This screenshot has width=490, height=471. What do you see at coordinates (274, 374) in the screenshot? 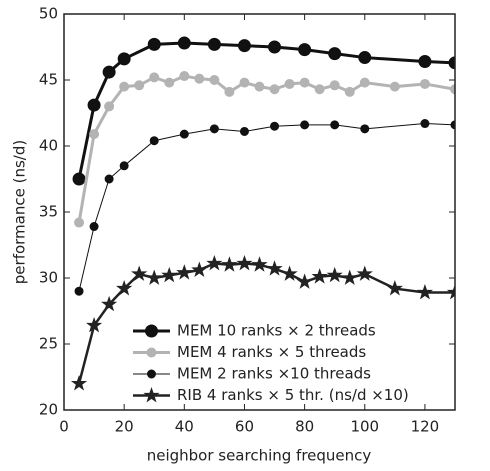
I see `legend-label: MEM 2 ranks ×10 threads` at bounding box center [274, 374].